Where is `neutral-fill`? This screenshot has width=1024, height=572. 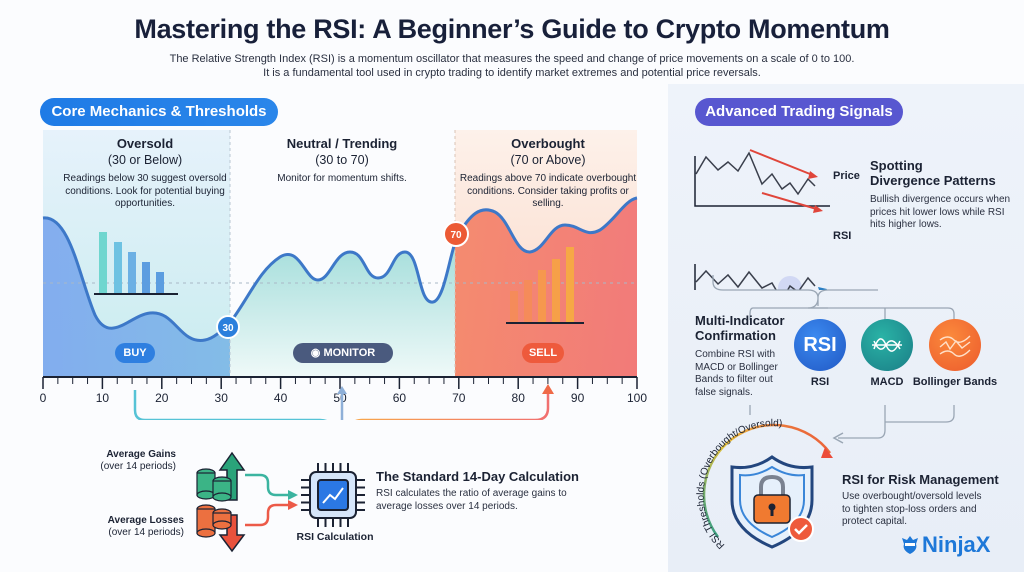 neutral-fill is located at coordinates (342, 310).